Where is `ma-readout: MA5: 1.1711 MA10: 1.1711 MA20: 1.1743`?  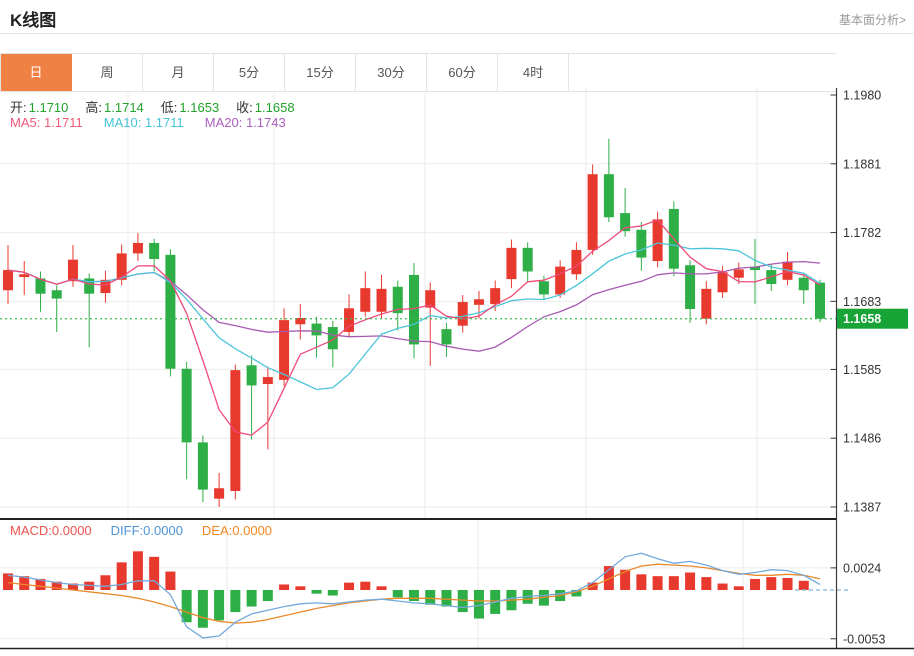 ma-readout: MA5: 1.1711 MA10: 1.1711 MA20: 1.1743 is located at coordinates (158, 122).